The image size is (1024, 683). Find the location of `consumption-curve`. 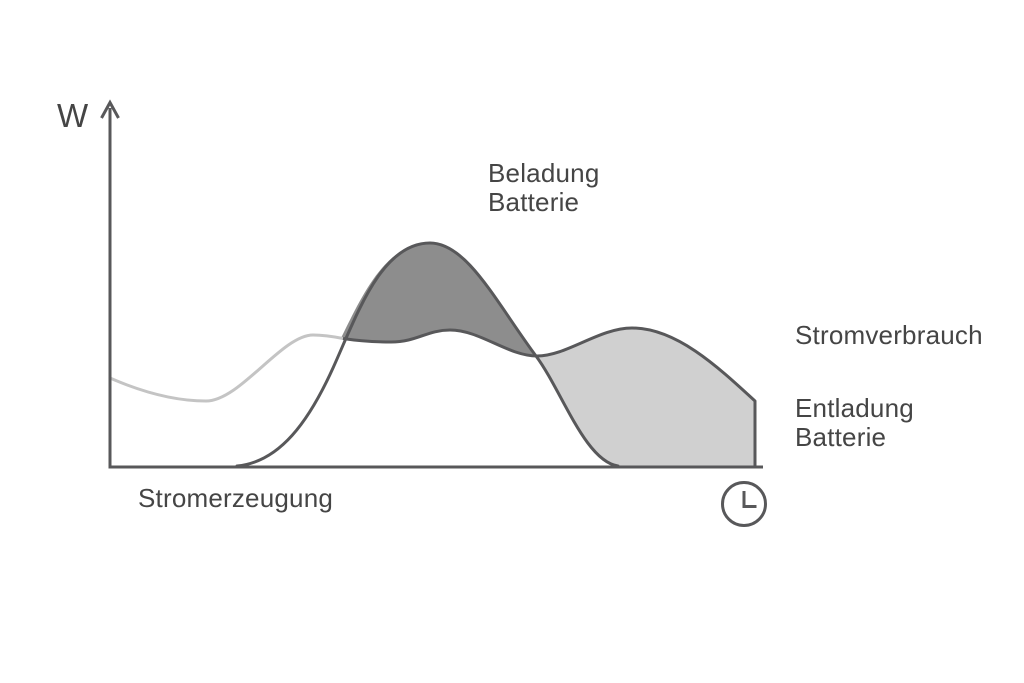

consumption-curve is located at coordinates (549, 396).